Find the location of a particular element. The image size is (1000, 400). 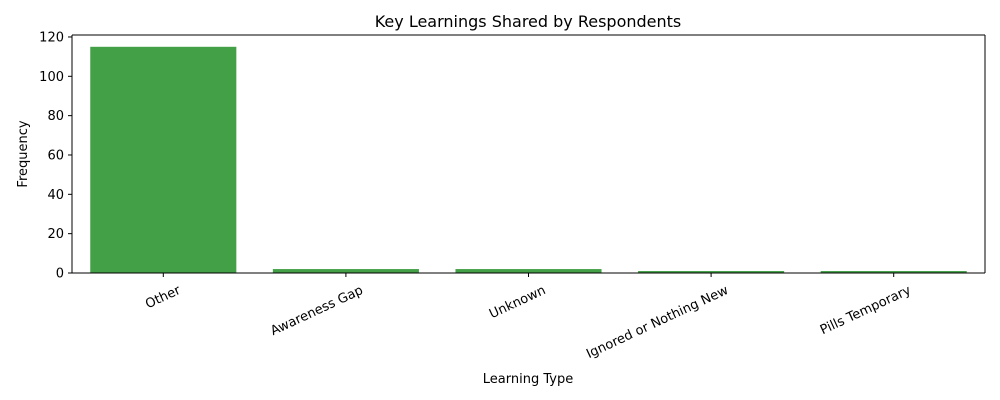

y-tick-label: 120 is located at coordinates (51, 37).